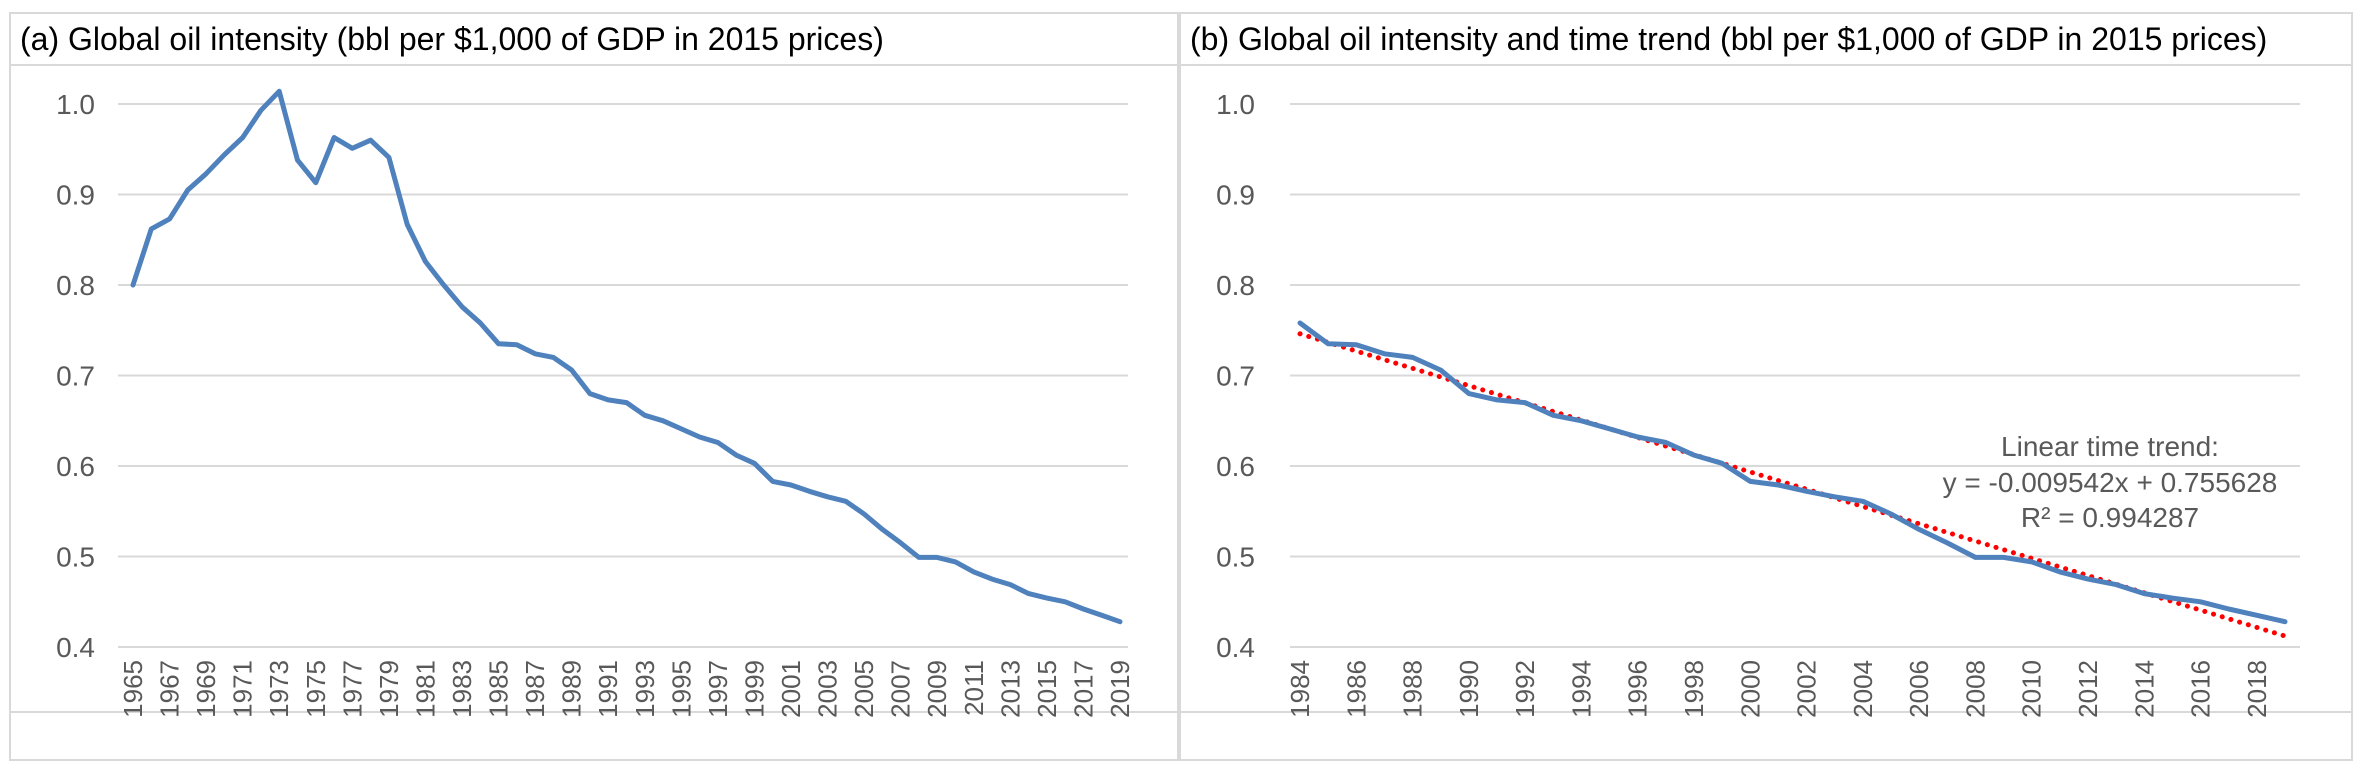 Image resolution: width=2362 pixels, height=772 pixels. Describe the element at coordinates (1919, 689) in the screenshot. I see `x-tick-label: 2006` at that location.